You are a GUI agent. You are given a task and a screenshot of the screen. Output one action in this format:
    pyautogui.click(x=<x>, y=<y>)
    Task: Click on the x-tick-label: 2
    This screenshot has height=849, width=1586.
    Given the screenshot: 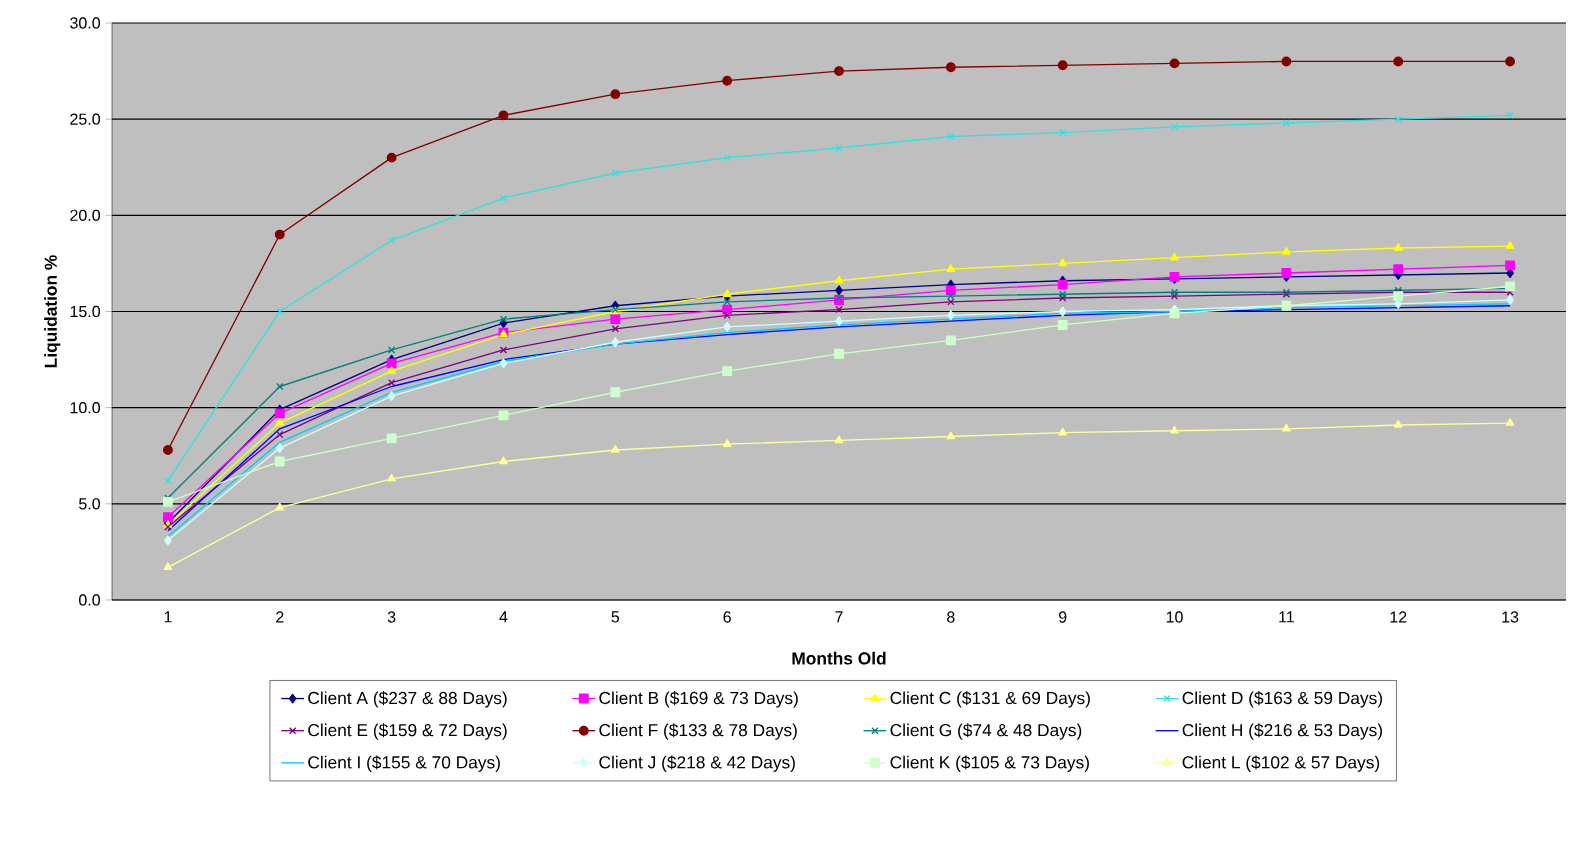 What is the action you would take?
    pyautogui.click(x=280, y=617)
    